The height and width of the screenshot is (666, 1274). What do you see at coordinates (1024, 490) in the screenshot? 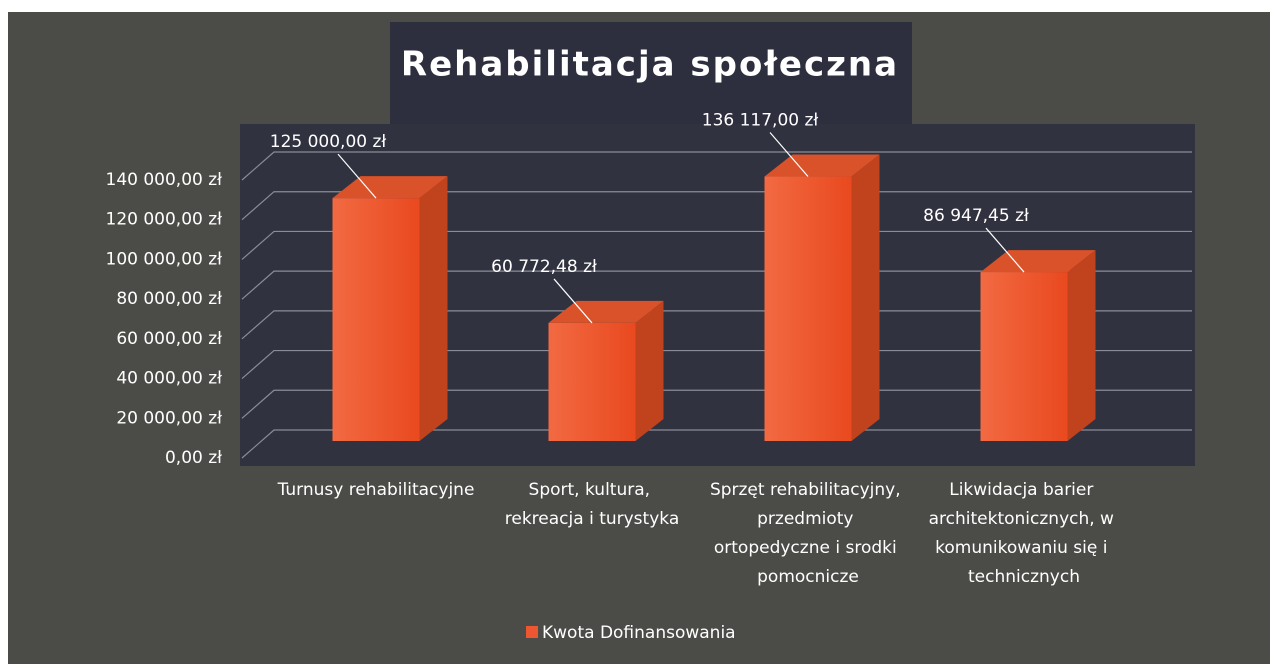
I see `x-tick-line: Likwidacja barier` at bounding box center [1024, 490].